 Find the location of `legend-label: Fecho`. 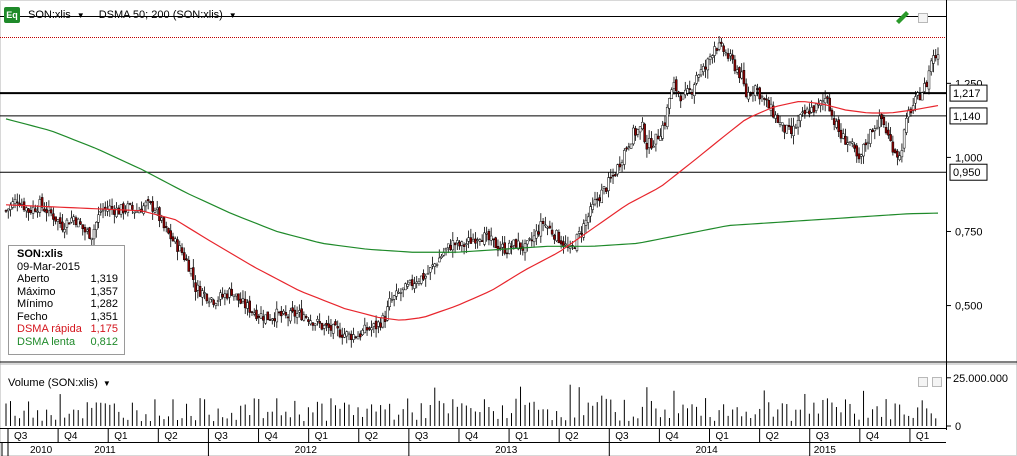

legend-label: Fecho is located at coordinates (32, 316).